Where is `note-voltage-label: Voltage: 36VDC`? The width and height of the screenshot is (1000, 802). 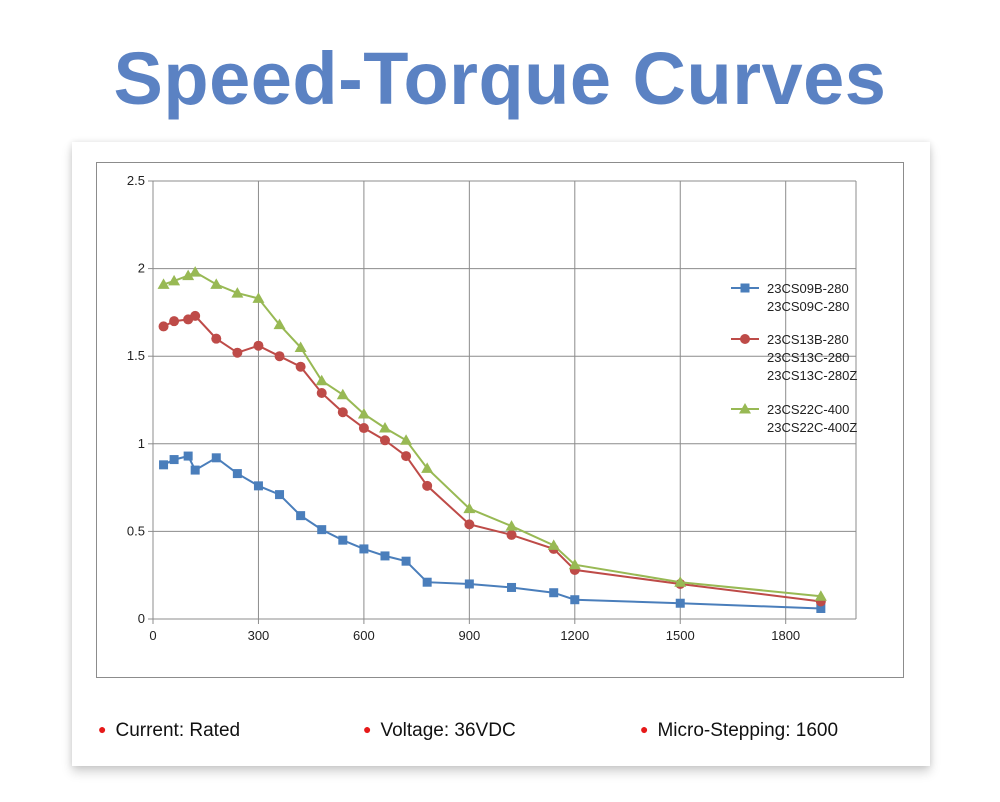
note-voltage-label: Voltage: 36VDC is located at coordinates (448, 730).